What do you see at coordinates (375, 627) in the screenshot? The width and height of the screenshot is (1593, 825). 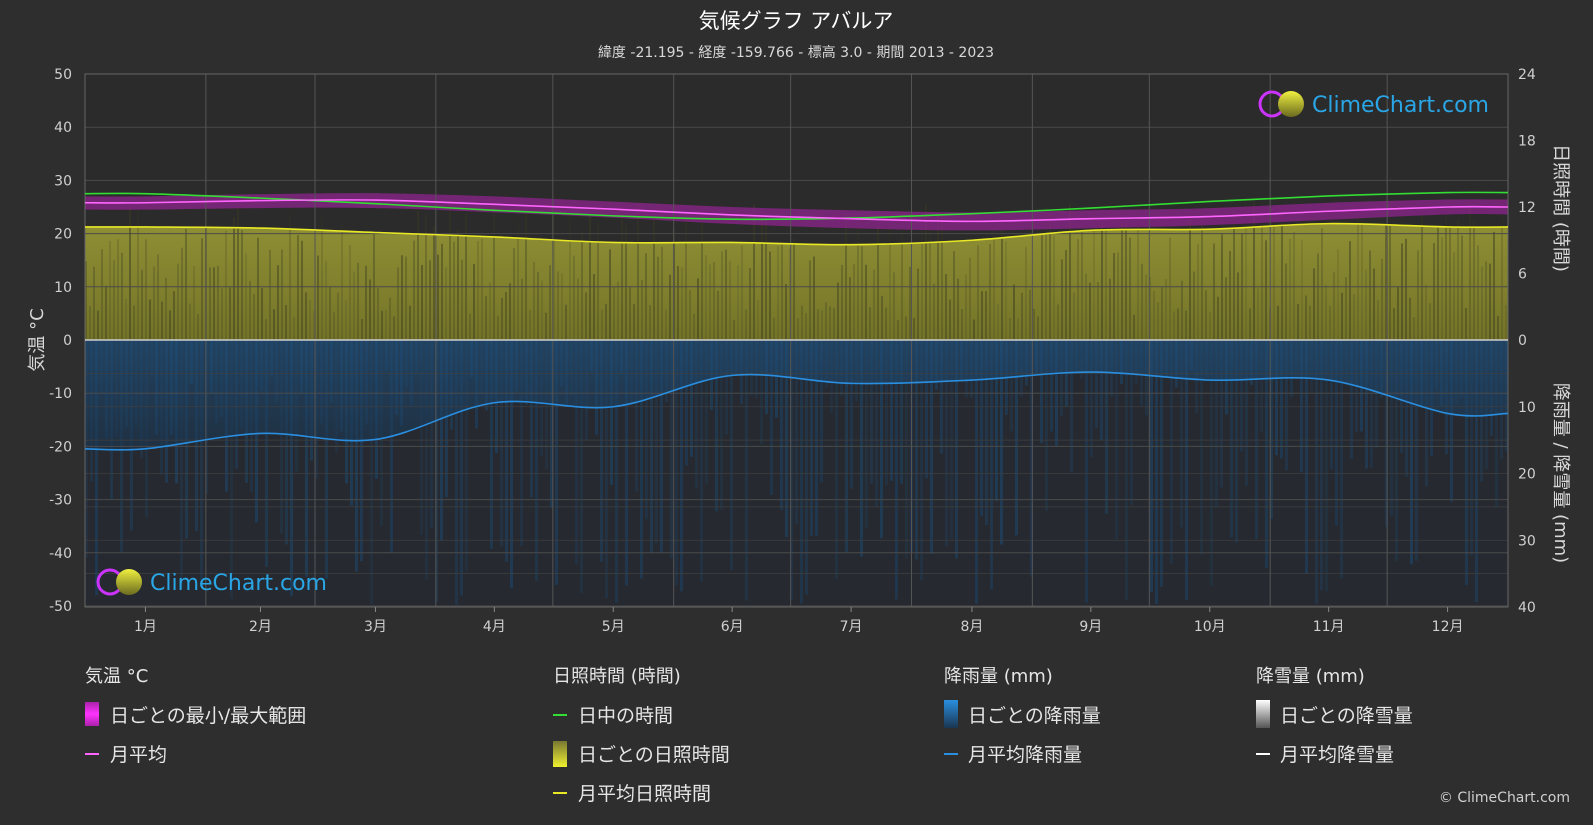 I see `month-label: 3月` at bounding box center [375, 627].